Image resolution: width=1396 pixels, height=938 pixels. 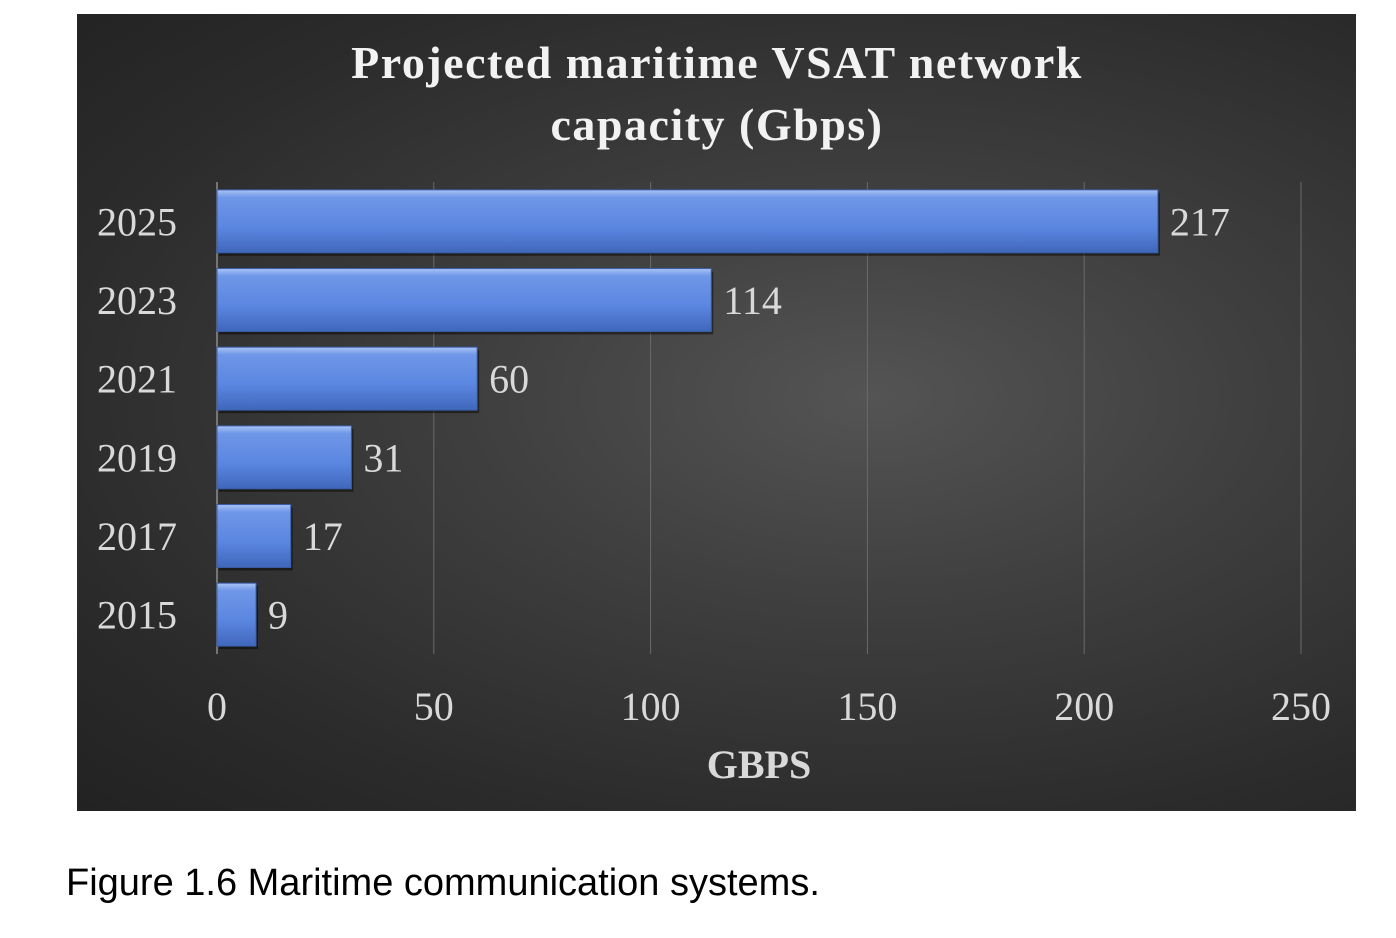 What do you see at coordinates (137, 536) in the screenshot?
I see `category-label-2017: 2017` at bounding box center [137, 536].